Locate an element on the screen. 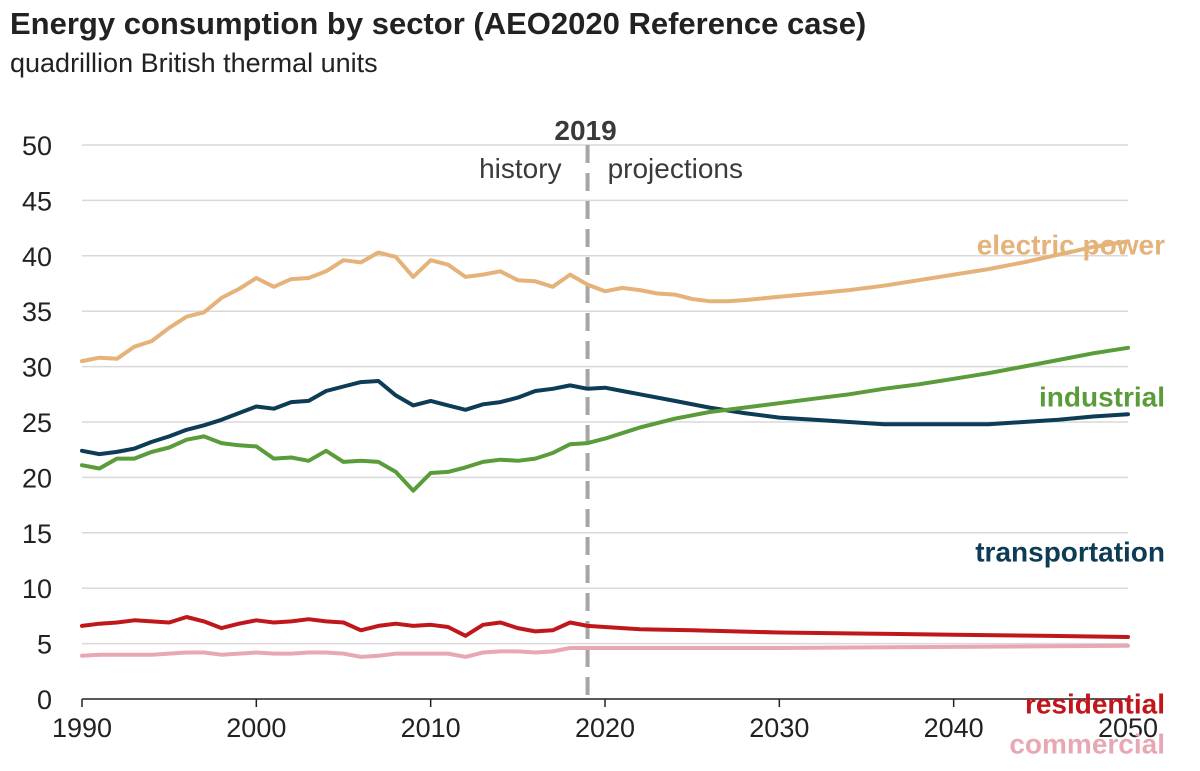 Image resolution: width=1200 pixels, height=771 pixels. series-line-transportation is located at coordinates (605, 418).